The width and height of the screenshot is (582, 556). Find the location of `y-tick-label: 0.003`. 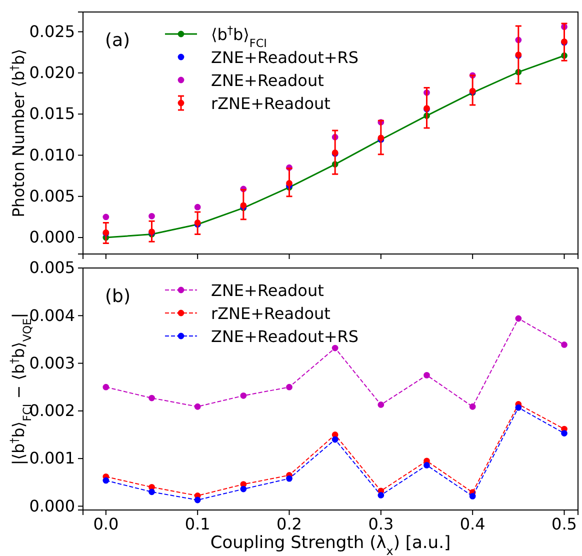

y-tick-label: 0.003 is located at coordinates (52, 362).